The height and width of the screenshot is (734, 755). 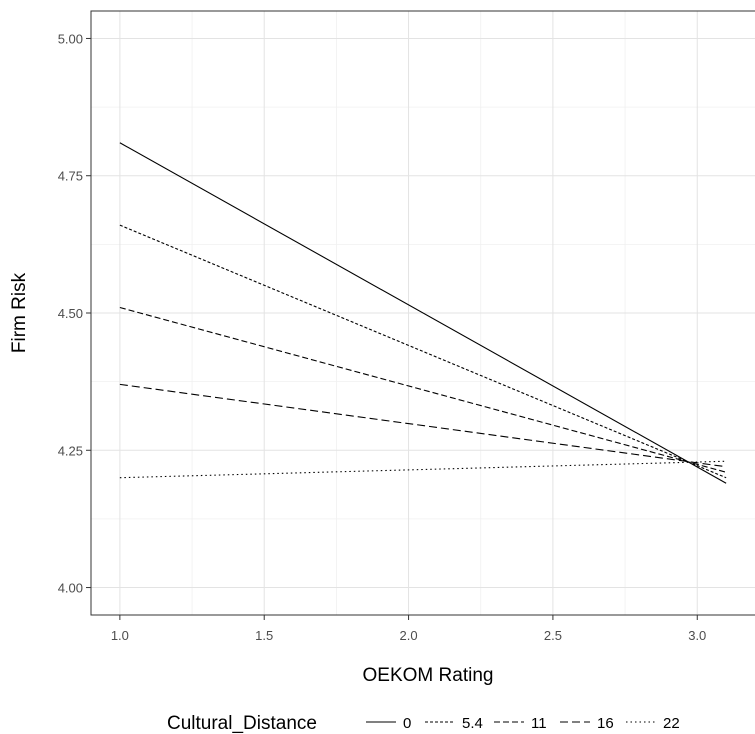 What do you see at coordinates (70, 450) in the screenshot?
I see `y-tick-label: 4.25` at bounding box center [70, 450].